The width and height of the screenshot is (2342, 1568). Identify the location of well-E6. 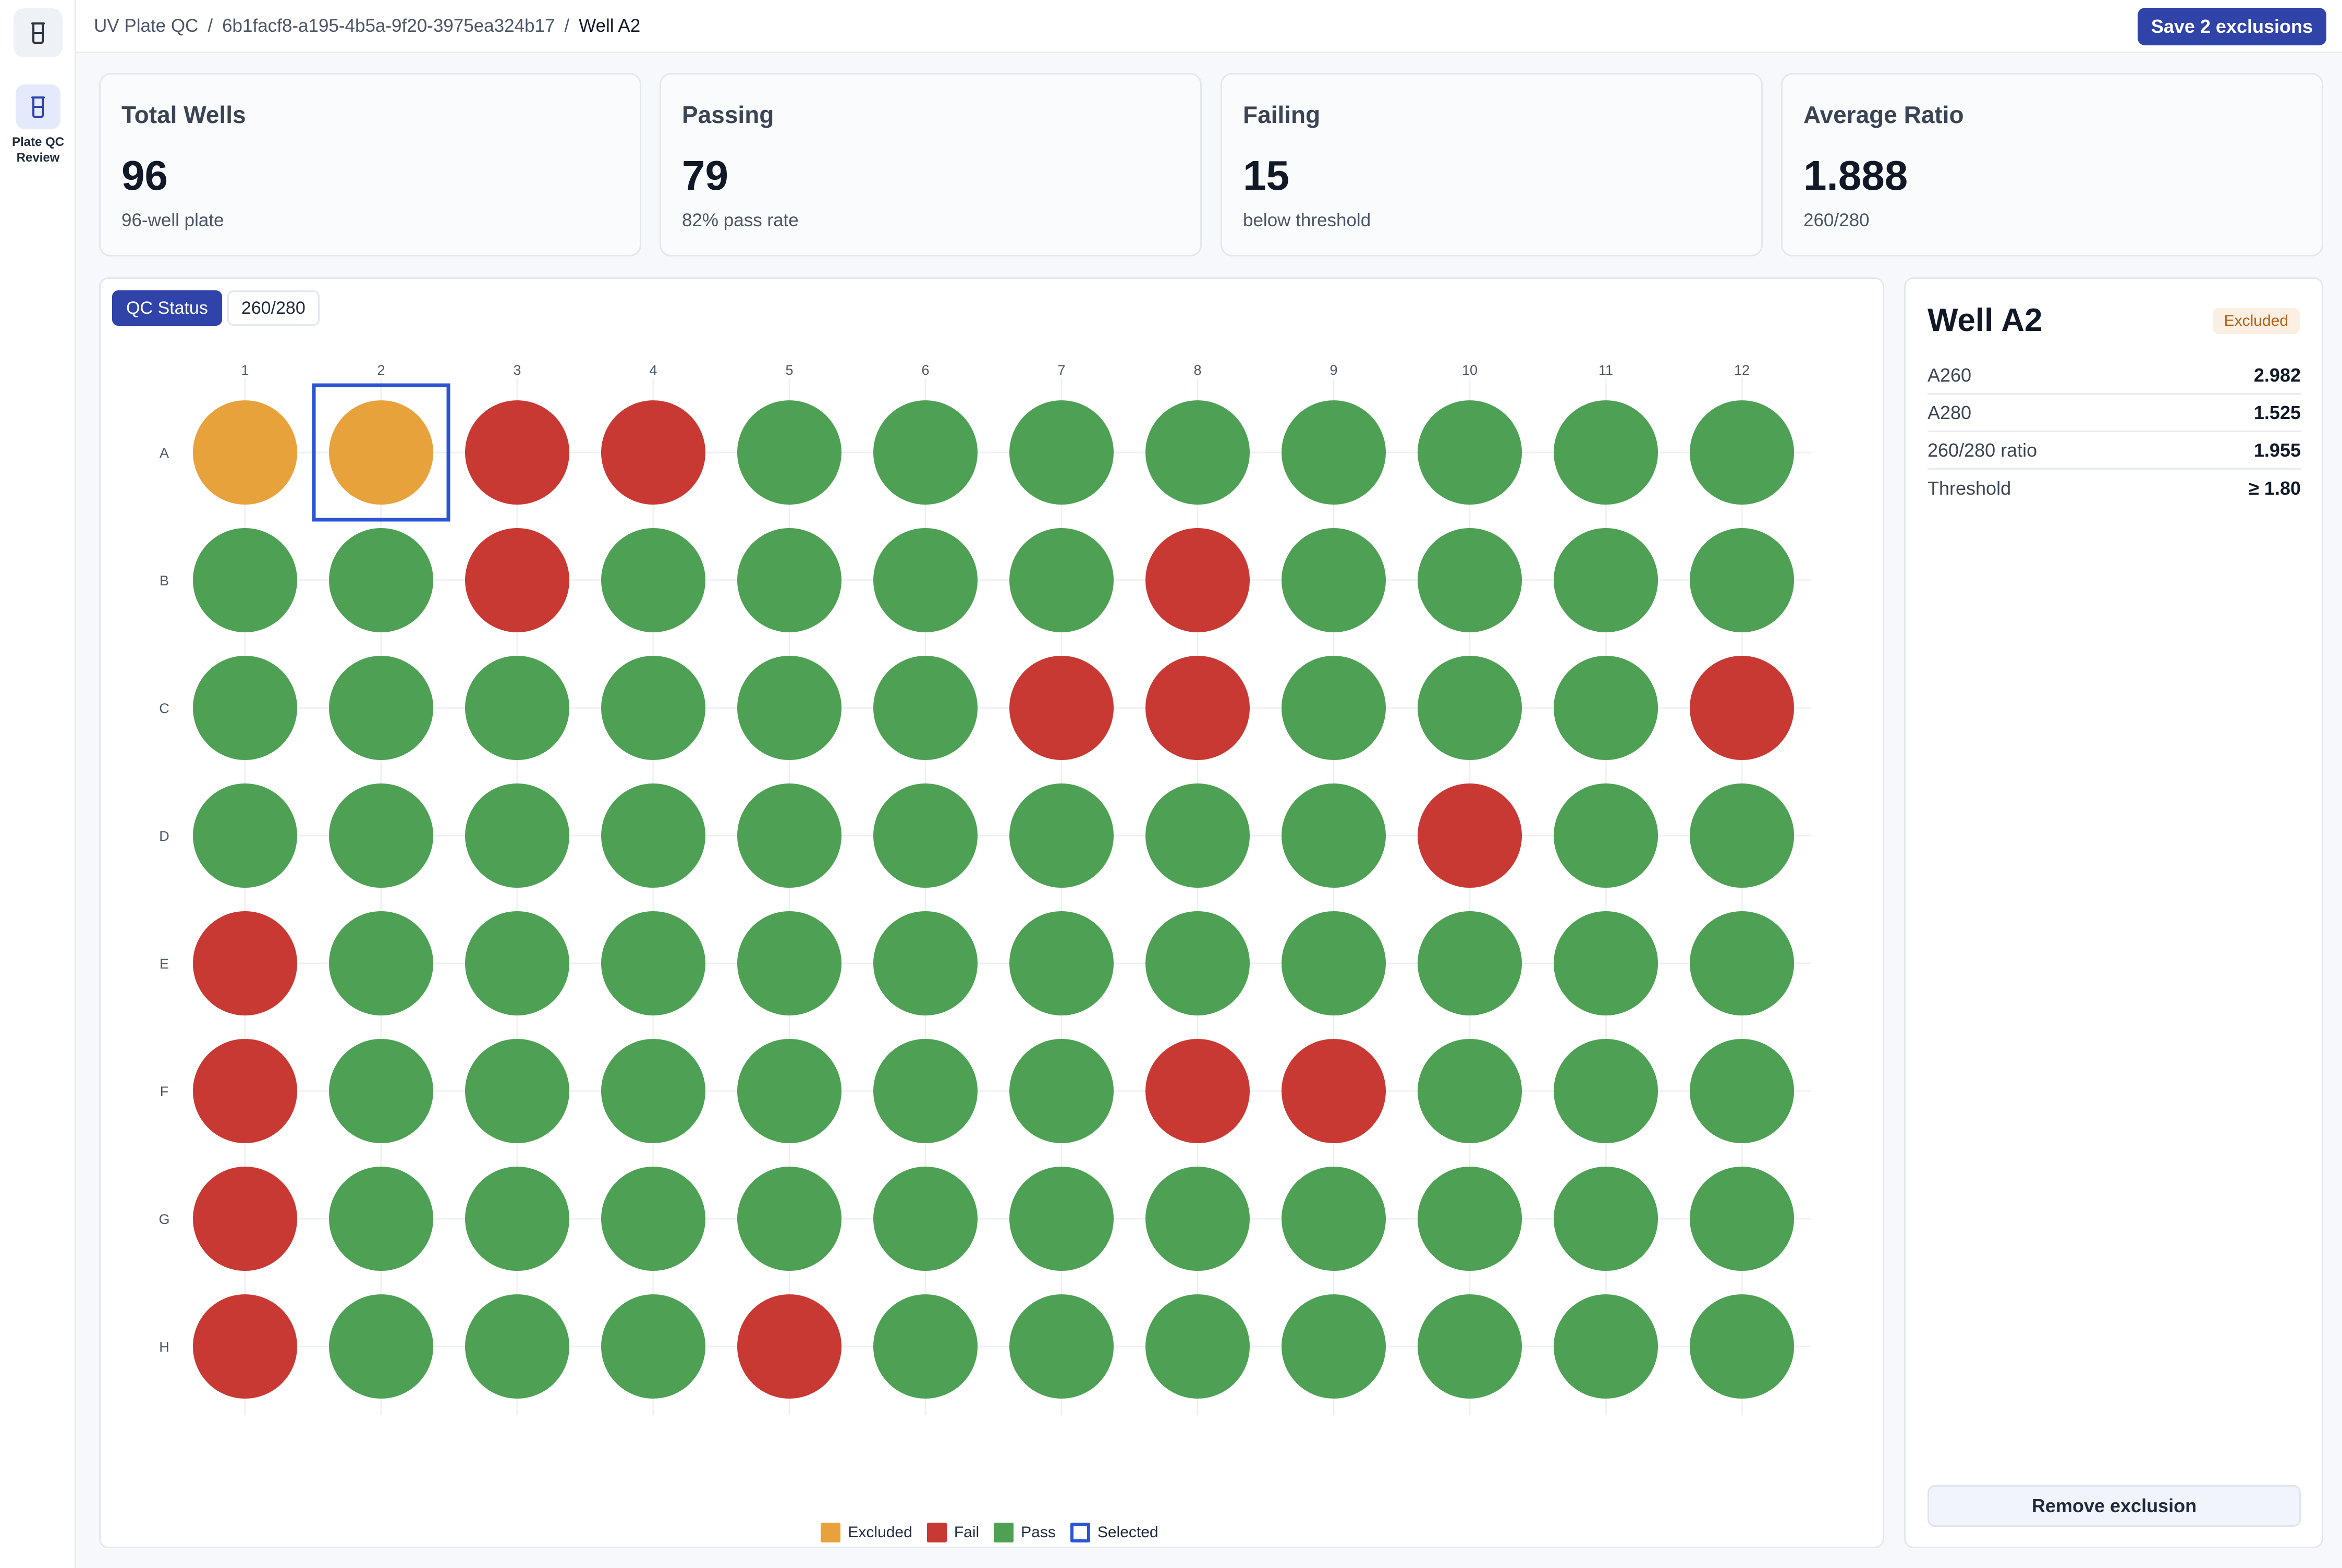
(926, 963).